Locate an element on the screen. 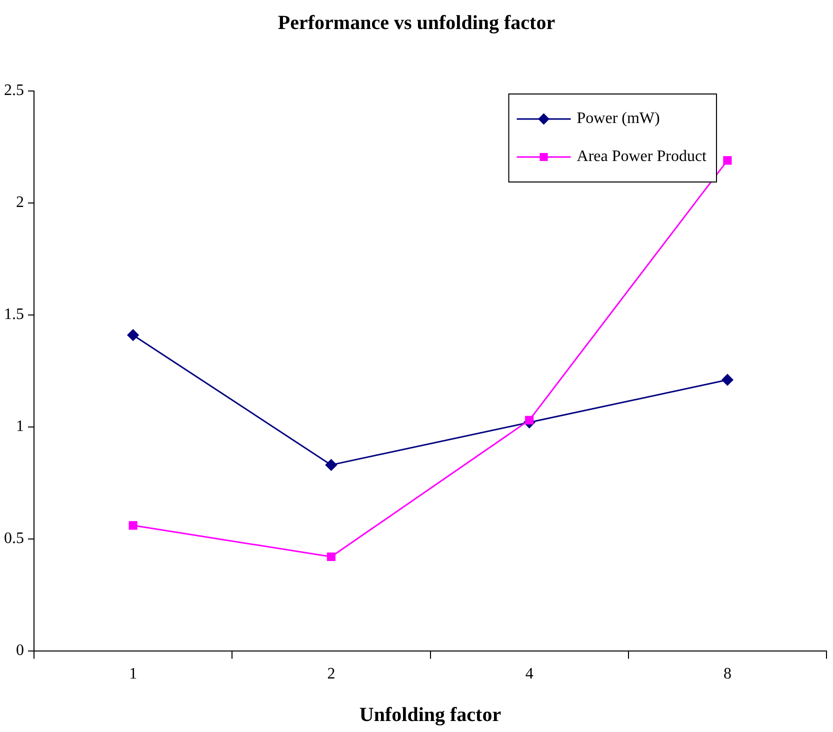 The width and height of the screenshot is (833, 732). legend-label: Area Power Product is located at coordinates (642, 157).